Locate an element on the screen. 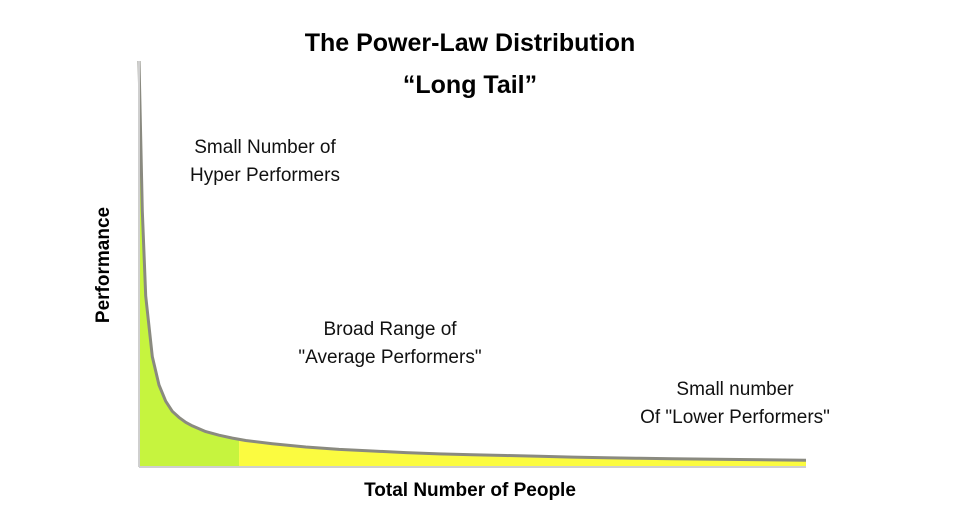 The height and width of the screenshot is (528, 960). annotation-line: Of "Lower Performers" is located at coordinates (735, 417).